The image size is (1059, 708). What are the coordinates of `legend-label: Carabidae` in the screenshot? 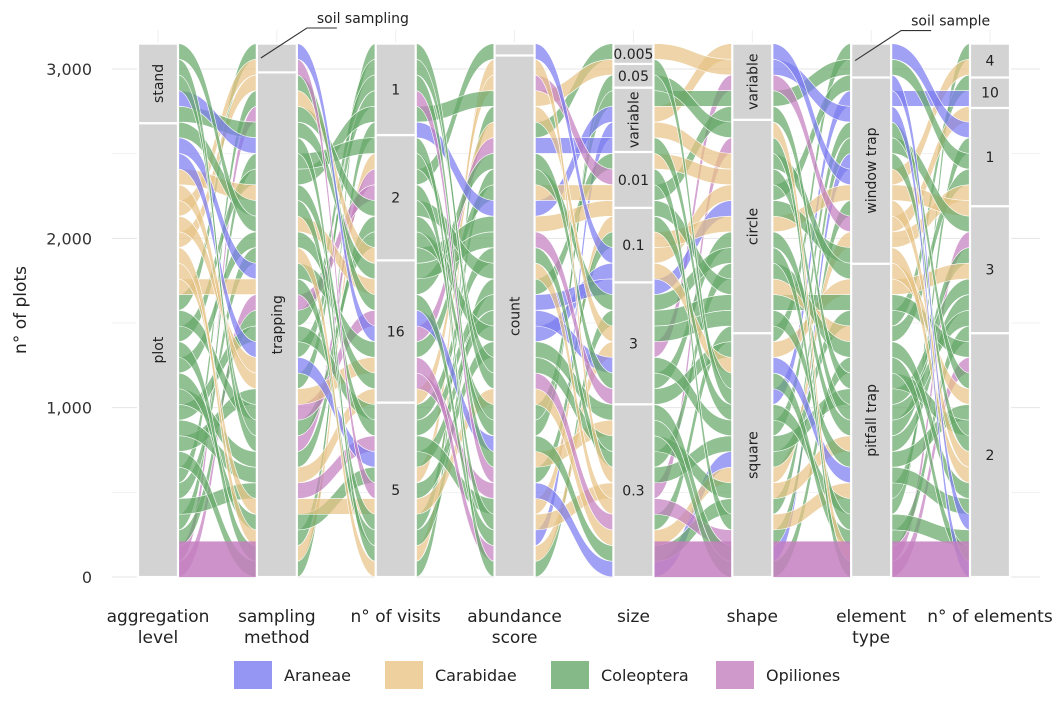 It's located at (476, 675).